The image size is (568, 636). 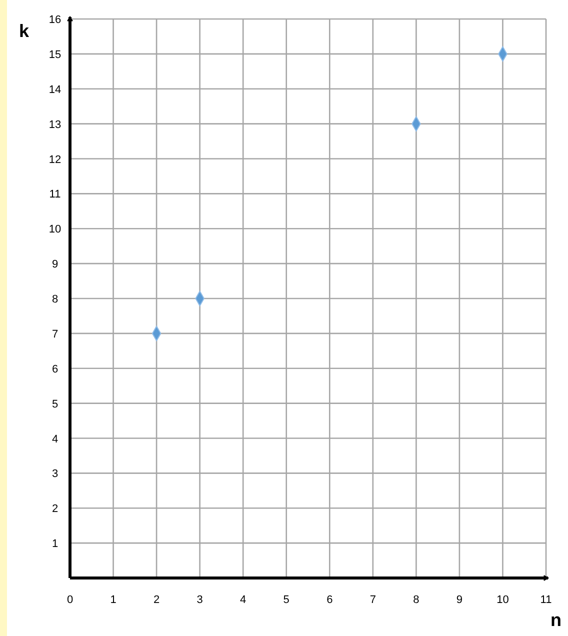 I want to click on x-tick-label: 0, so click(x=70, y=600).